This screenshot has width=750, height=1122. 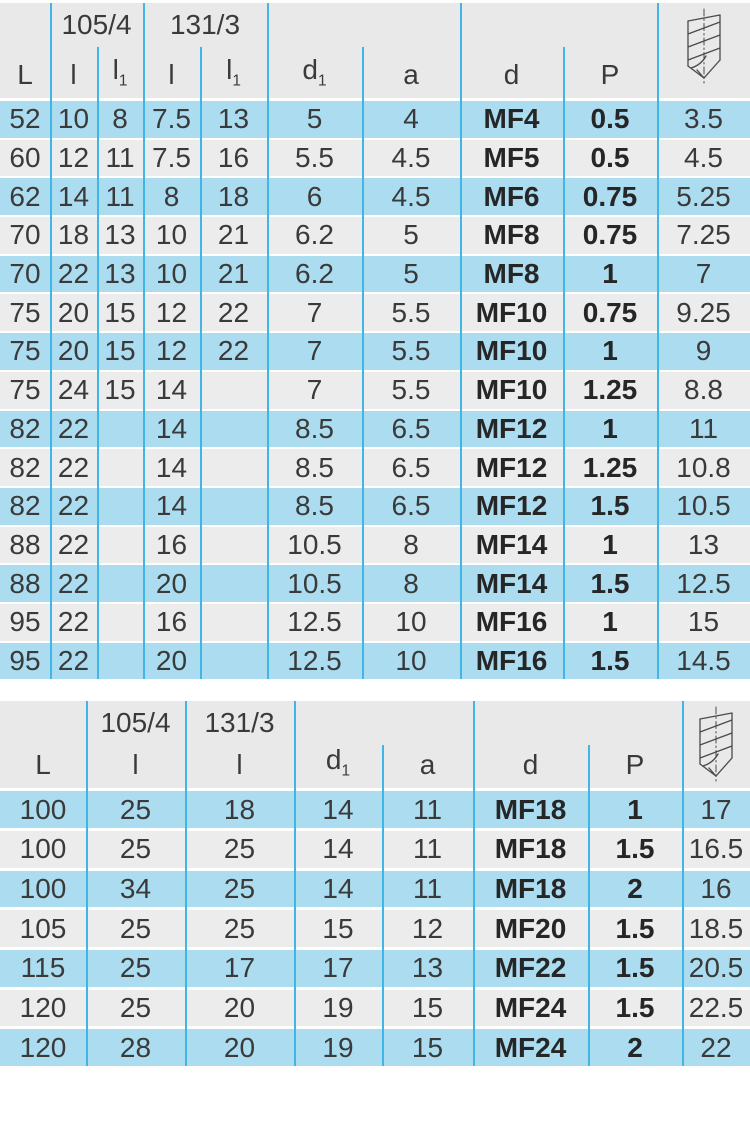 What do you see at coordinates (375, 429) in the screenshot?
I see `table-row: 82 22 14 8.5 6.5 MF12 1 11` at bounding box center [375, 429].